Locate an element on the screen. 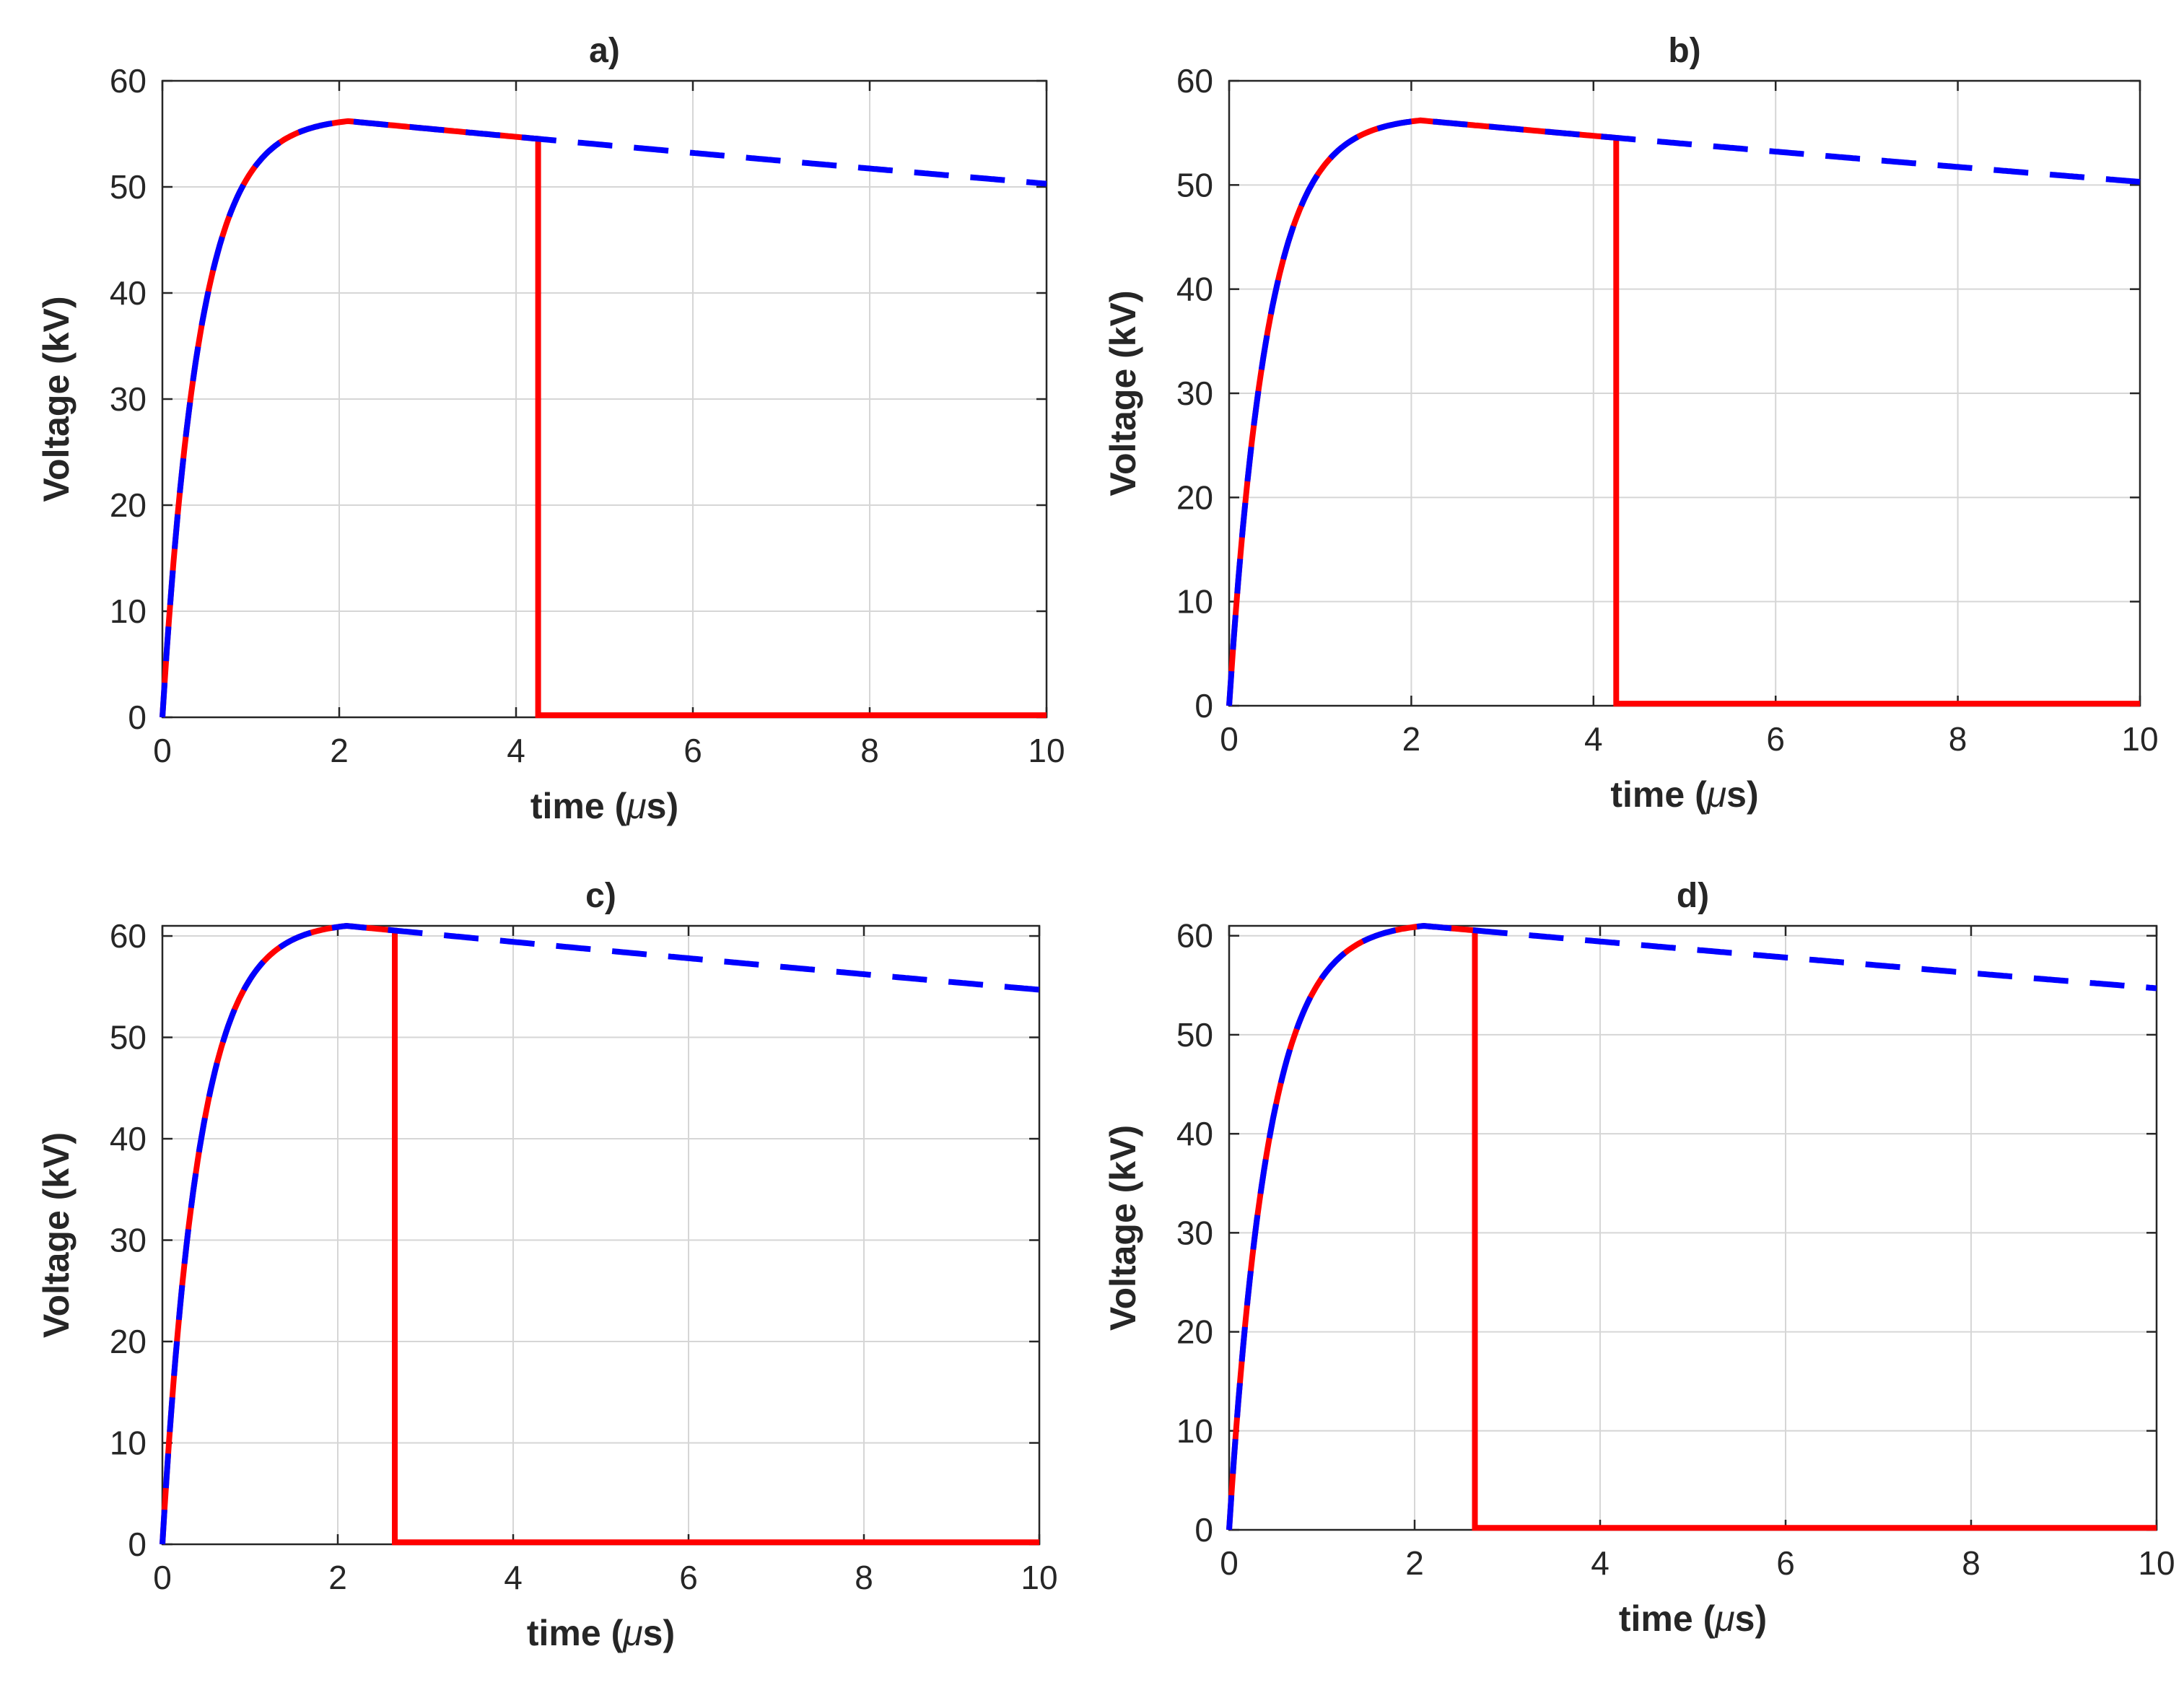 The height and width of the screenshot is (1685, 2184). panel-b-y-tick-label: 50 is located at coordinates (1194, 184).